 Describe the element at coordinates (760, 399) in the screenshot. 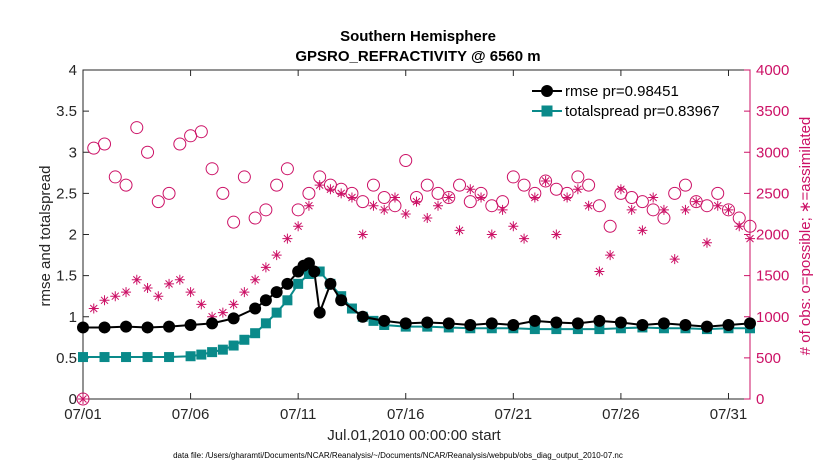

I see `y2-tick-label: 0` at that location.